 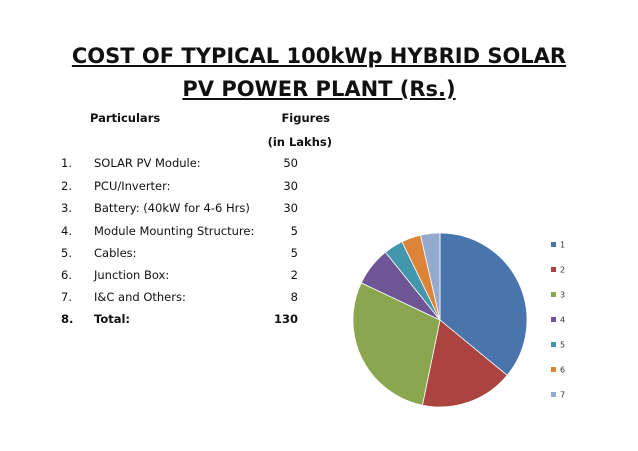 I want to click on row-number: 8., so click(x=67, y=319).